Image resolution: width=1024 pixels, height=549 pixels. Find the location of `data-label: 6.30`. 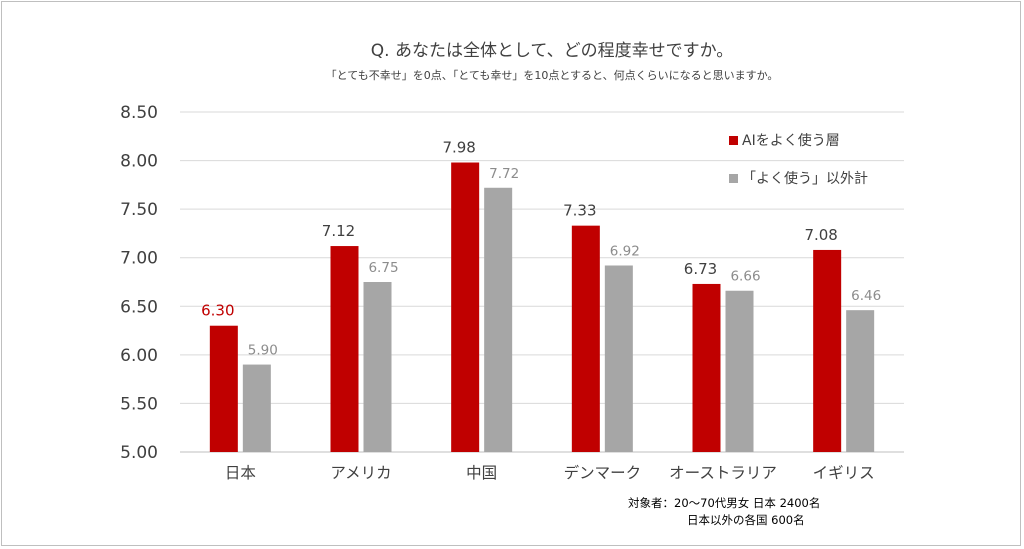

data-label: 6.30 is located at coordinates (217, 311).